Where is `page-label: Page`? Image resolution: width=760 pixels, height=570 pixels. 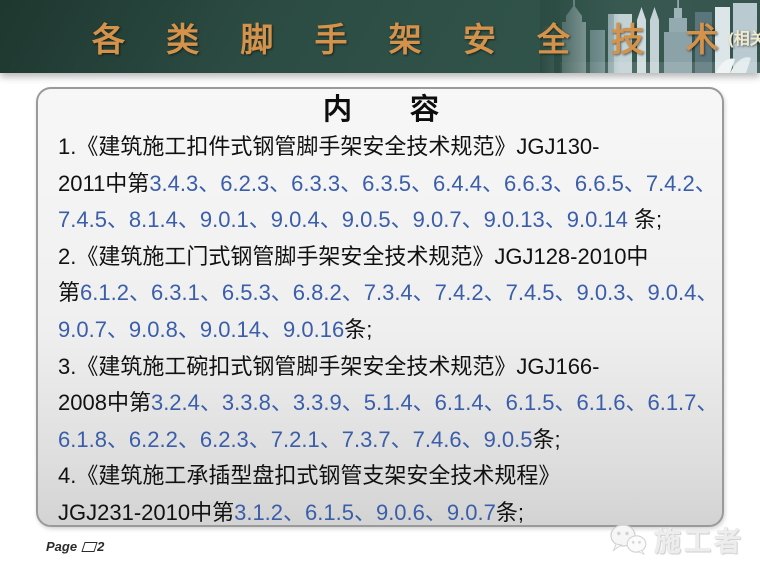
page-label: Page is located at coordinates (62, 546).